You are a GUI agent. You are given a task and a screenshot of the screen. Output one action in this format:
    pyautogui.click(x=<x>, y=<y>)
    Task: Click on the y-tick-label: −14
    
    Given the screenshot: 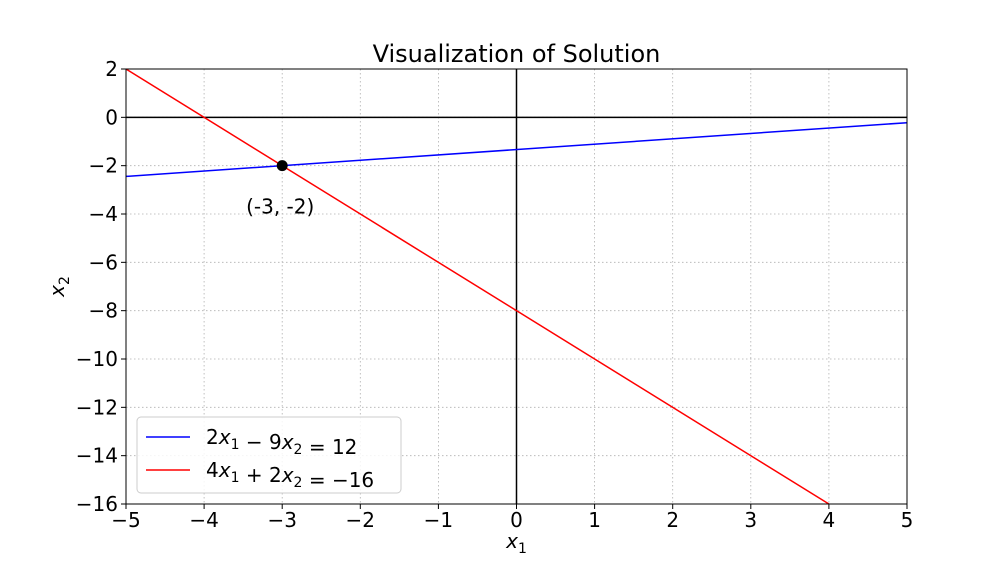 What is the action you would take?
    pyautogui.click(x=97, y=456)
    